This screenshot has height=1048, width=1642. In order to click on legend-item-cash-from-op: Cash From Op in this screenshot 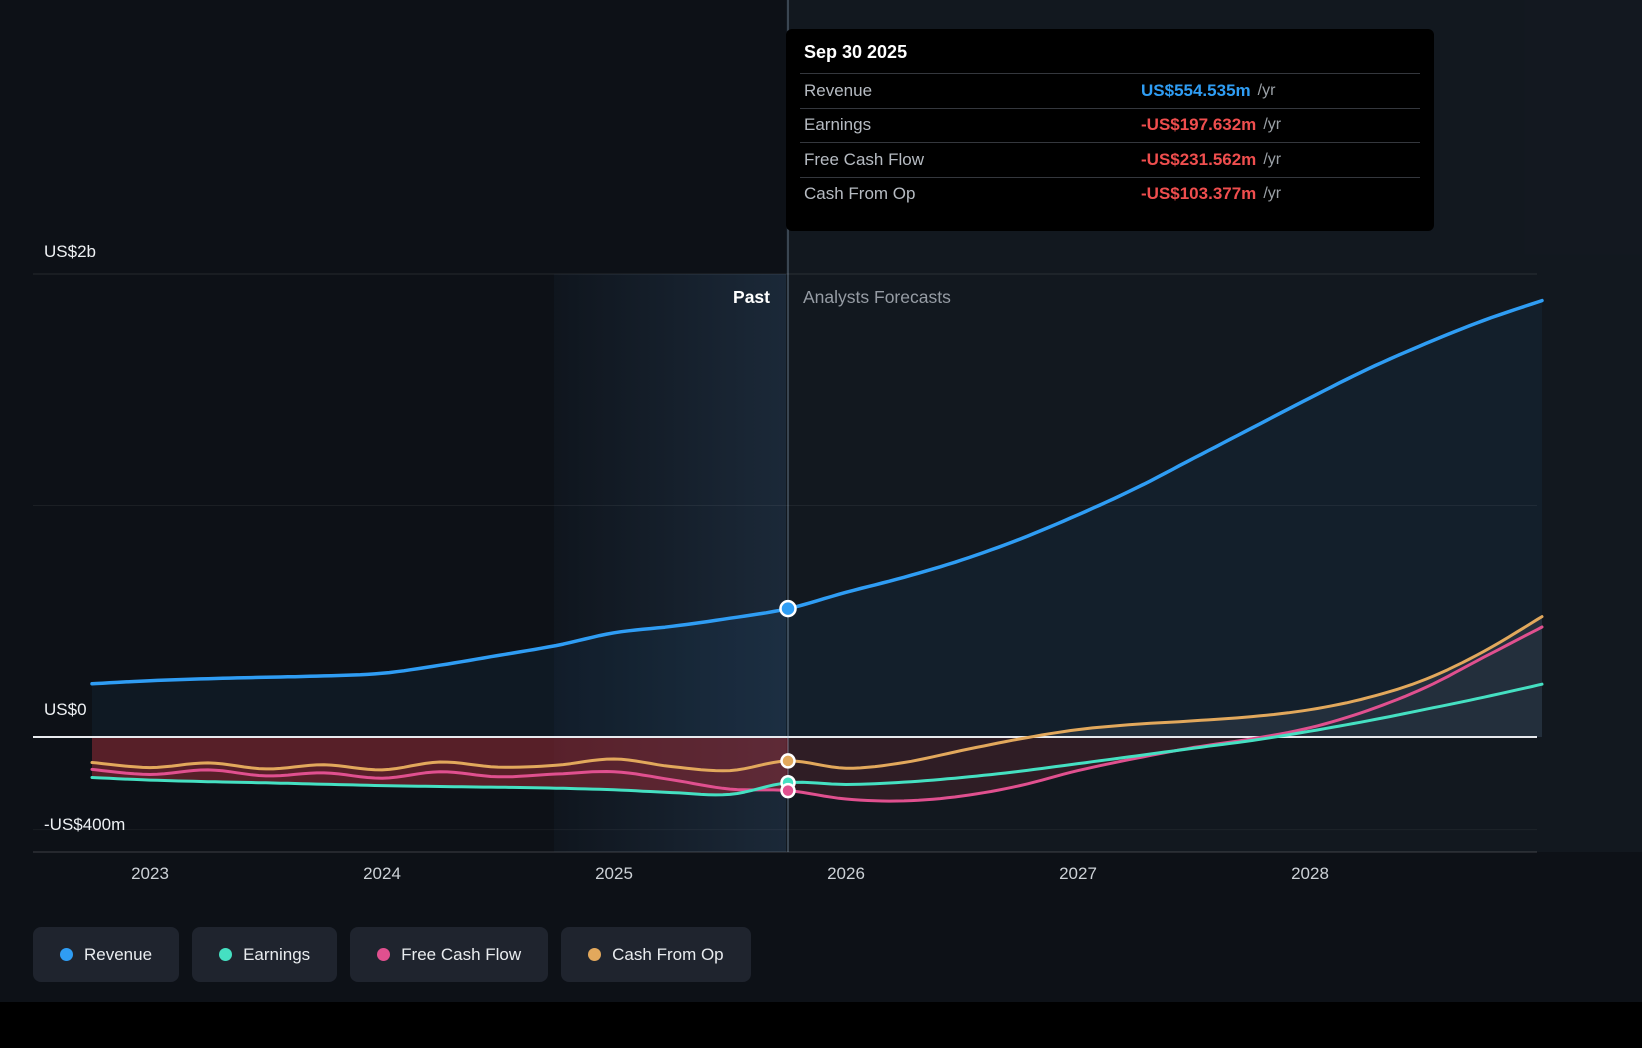, I will do `click(656, 954)`.